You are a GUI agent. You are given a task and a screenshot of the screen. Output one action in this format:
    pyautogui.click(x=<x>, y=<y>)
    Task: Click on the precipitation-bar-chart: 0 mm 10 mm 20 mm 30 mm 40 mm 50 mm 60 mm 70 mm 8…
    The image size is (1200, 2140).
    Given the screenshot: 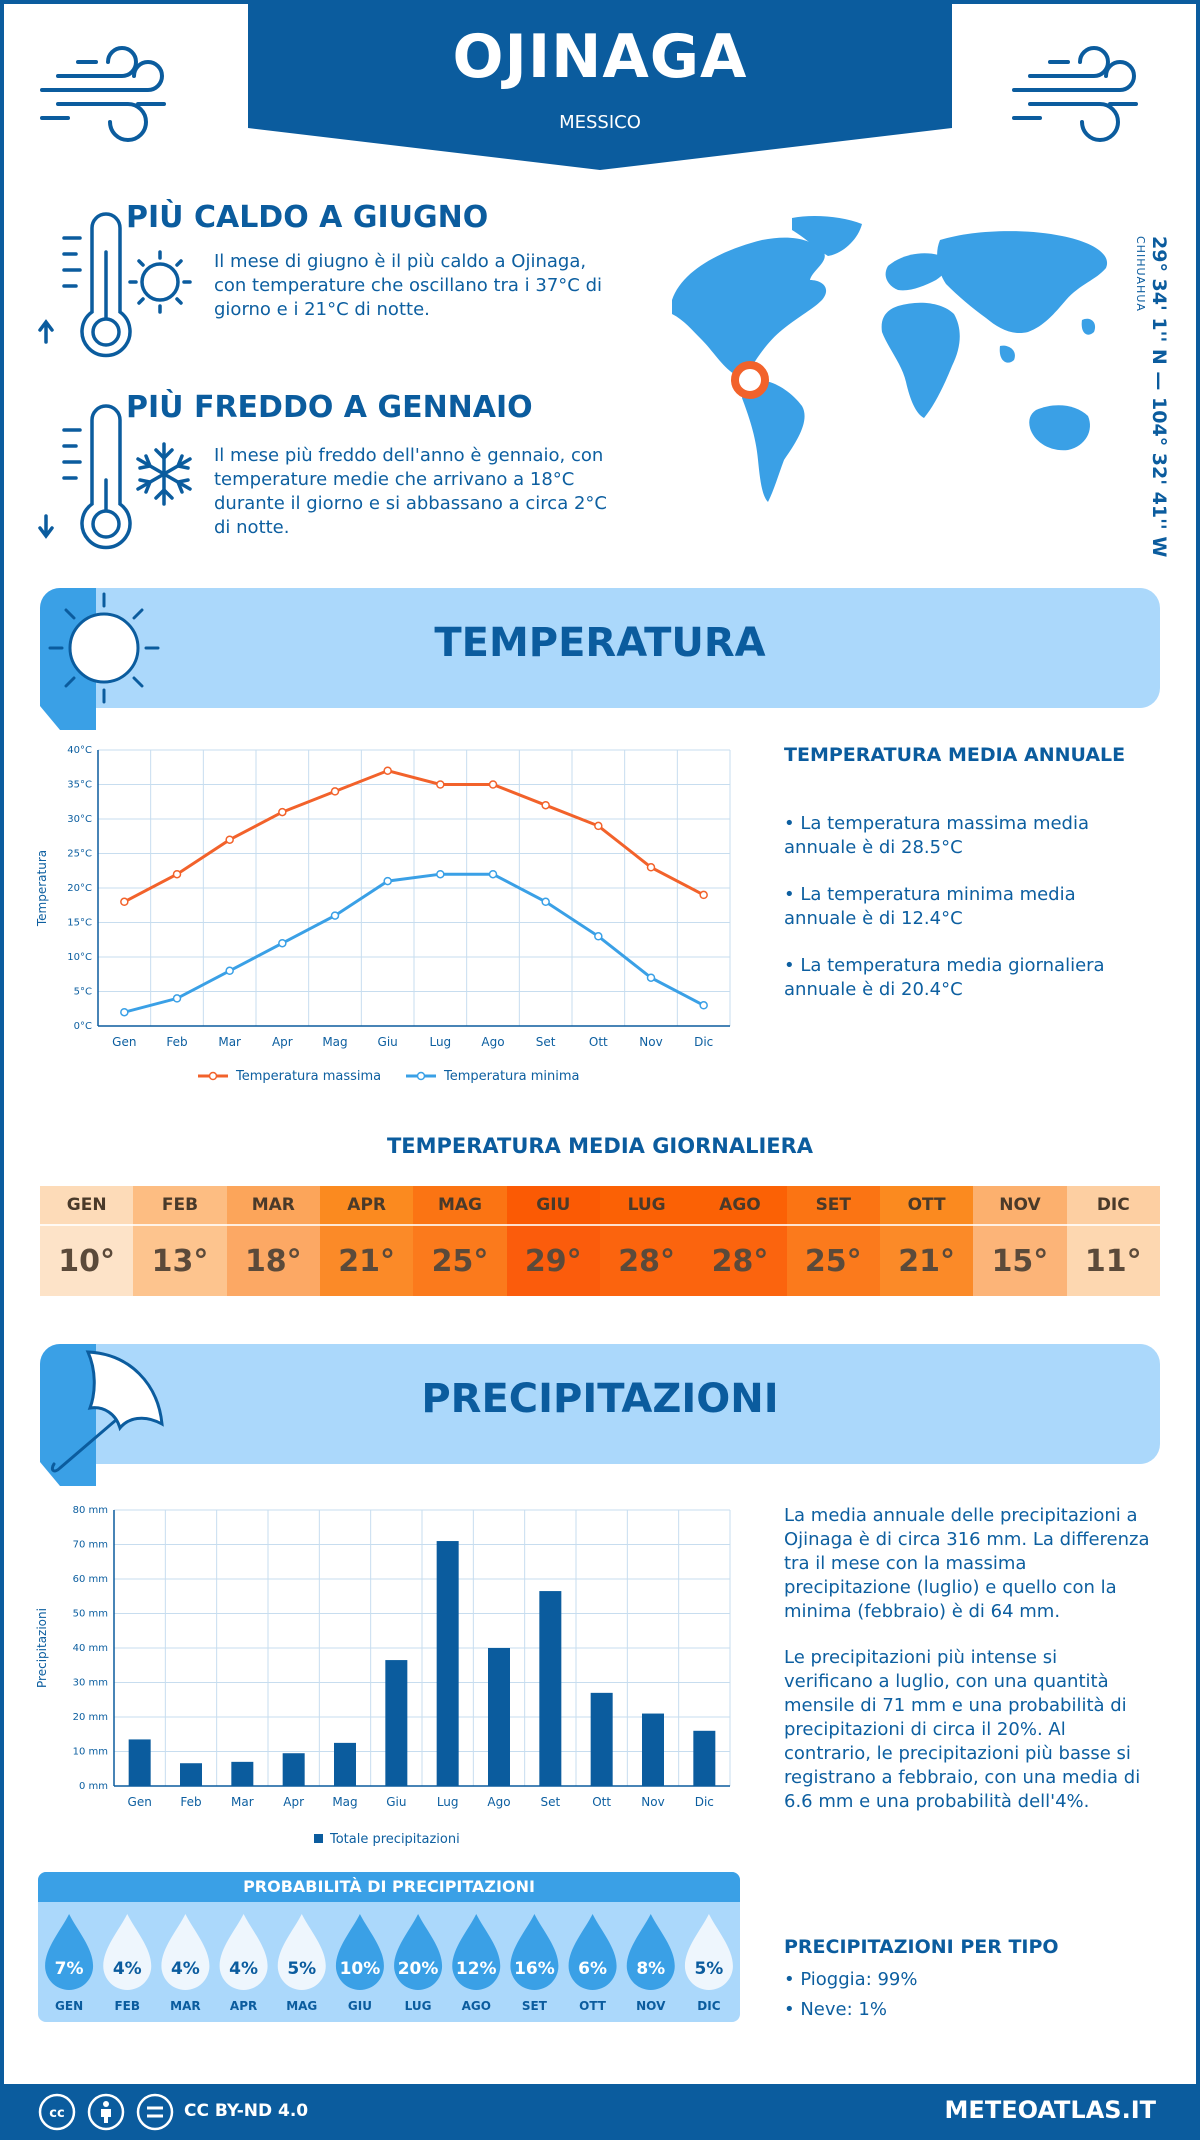 What is the action you would take?
    pyautogui.click(x=383, y=1676)
    